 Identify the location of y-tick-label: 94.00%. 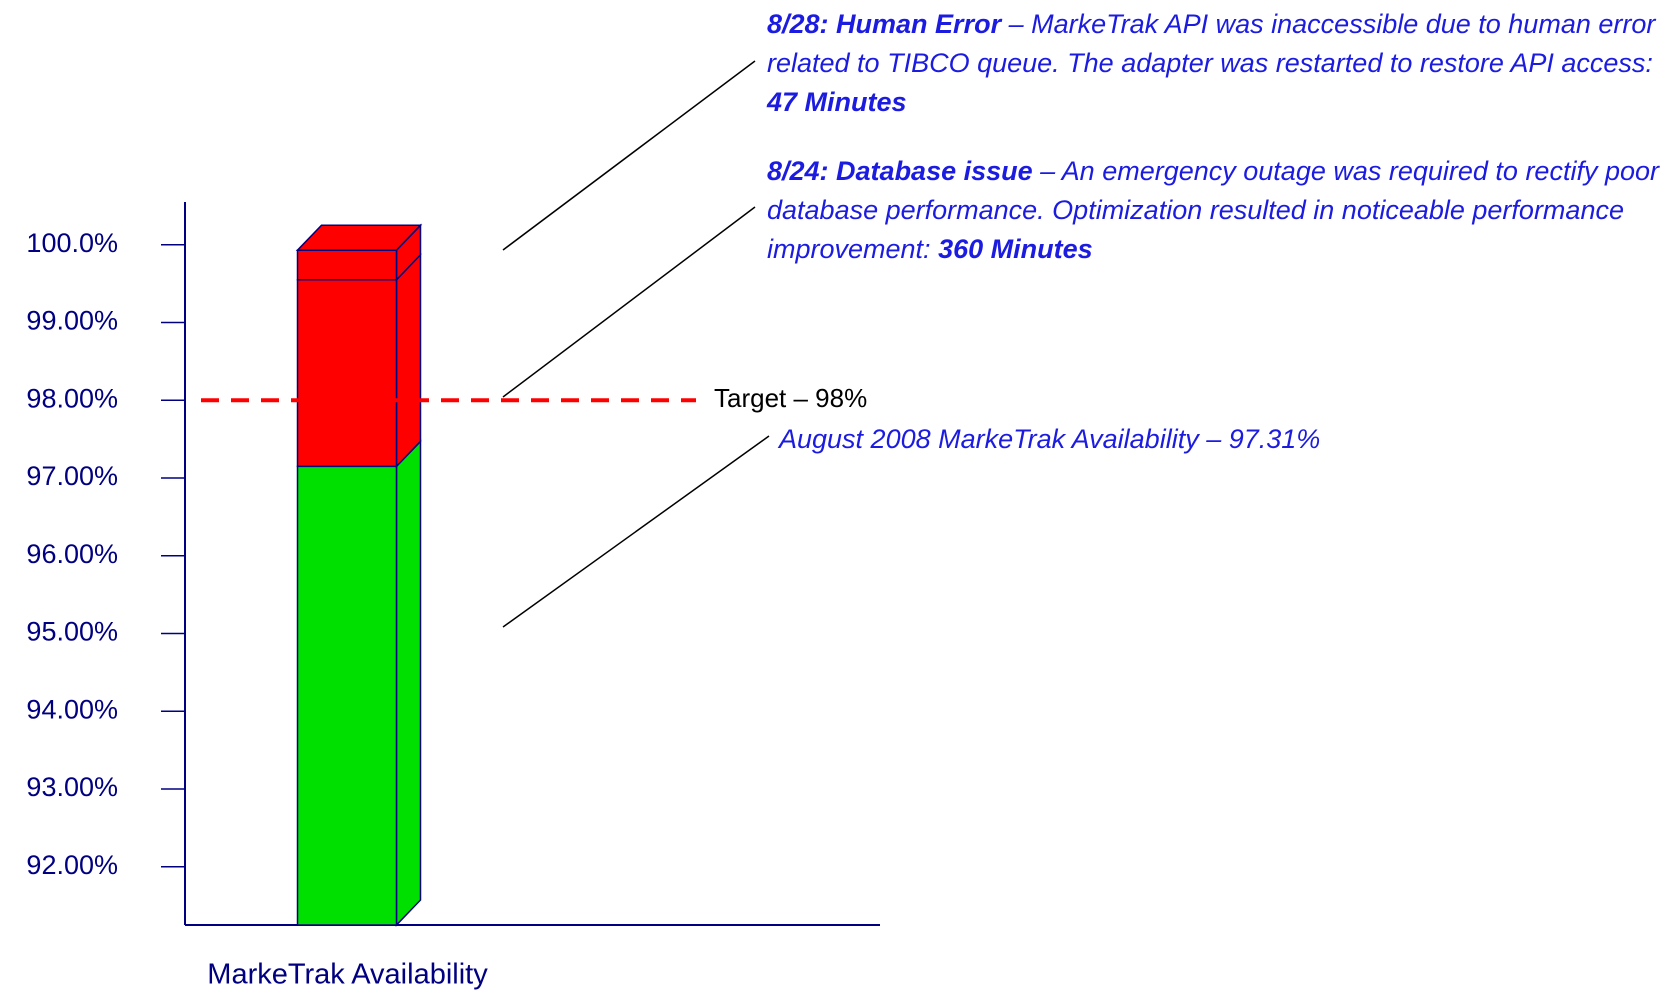
(72, 709).